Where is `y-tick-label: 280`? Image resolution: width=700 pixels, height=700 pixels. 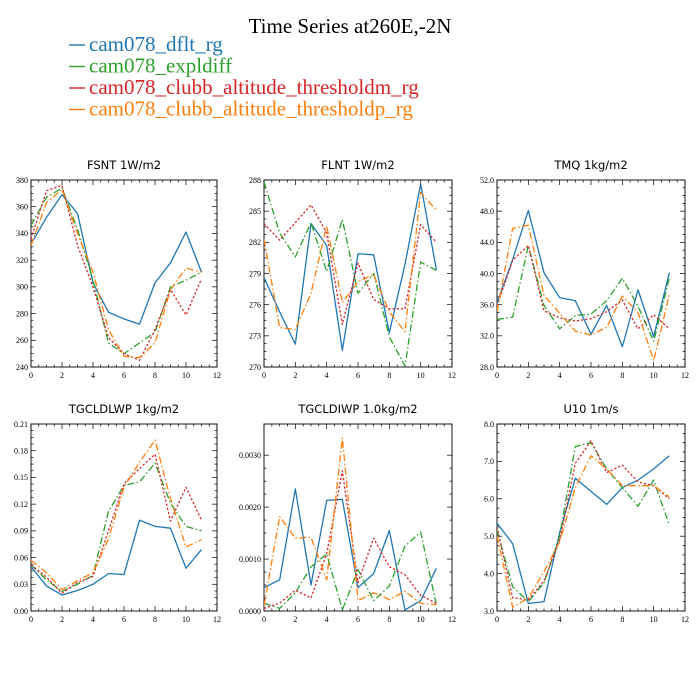
y-tick-label: 280 is located at coordinates (22, 313).